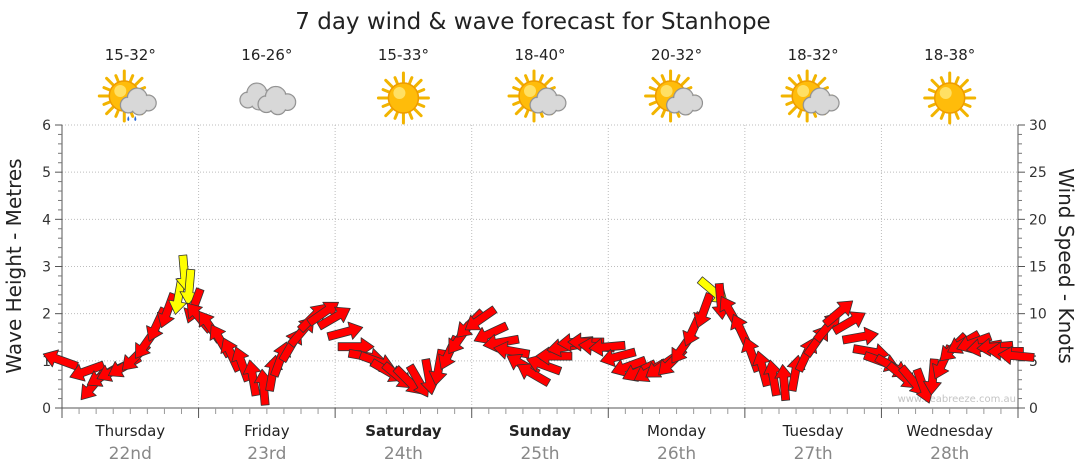 This screenshot has width=1080, height=475. What do you see at coordinates (949, 55) in the screenshot?
I see `day-temp: 18-38°` at bounding box center [949, 55].